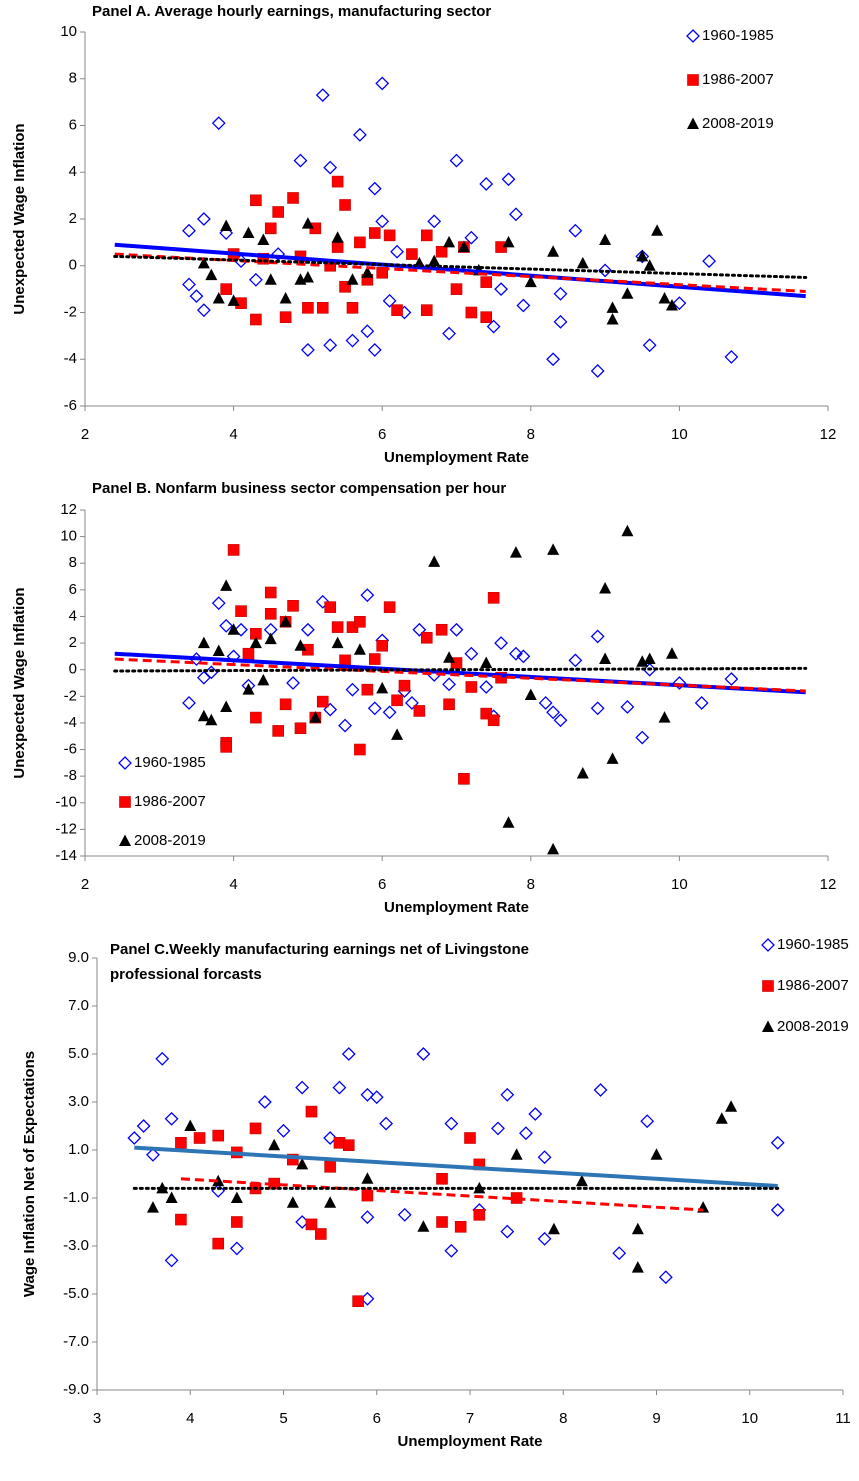  What do you see at coordinates (73, 615) in the screenshot?
I see `y-tick-label: 4` at bounding box center [73, 615].